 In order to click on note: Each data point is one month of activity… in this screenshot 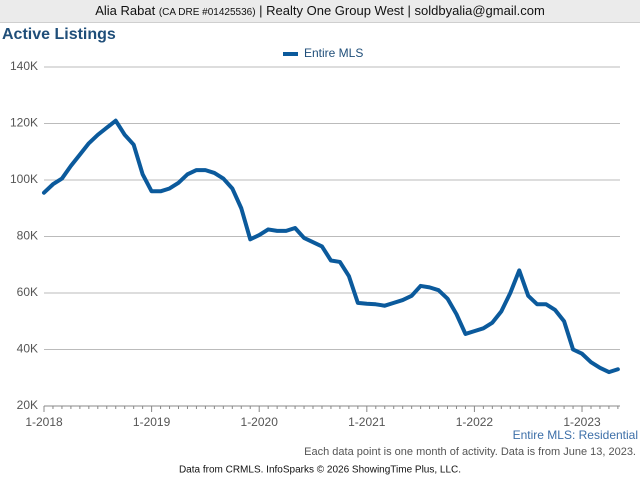, I will do `click(470, 452)`.